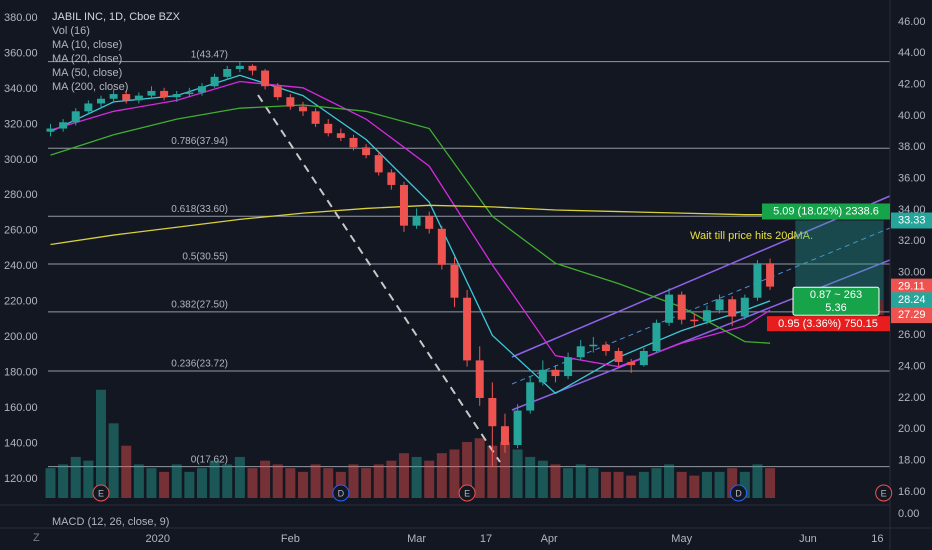 The width and height of the screenshot is (932, 550). Describe the element at coordinates (116, 17) in the screenshot. I see `legend-title: JABIL INC, 1D, Cboe BZX` at that location.